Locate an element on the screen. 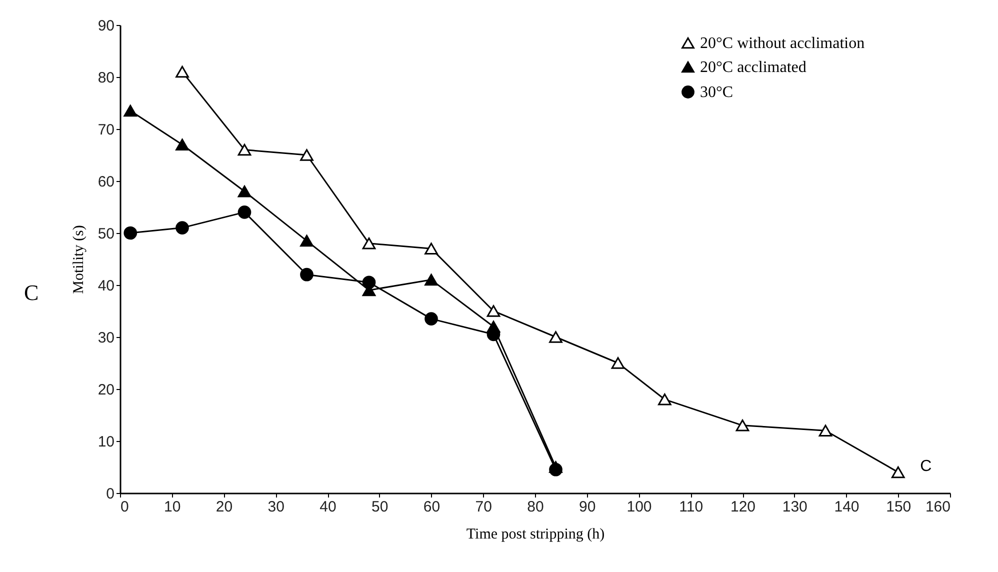 The image size is (998, 572). x-tick-label: 120 is located at coordinates (743, 507).